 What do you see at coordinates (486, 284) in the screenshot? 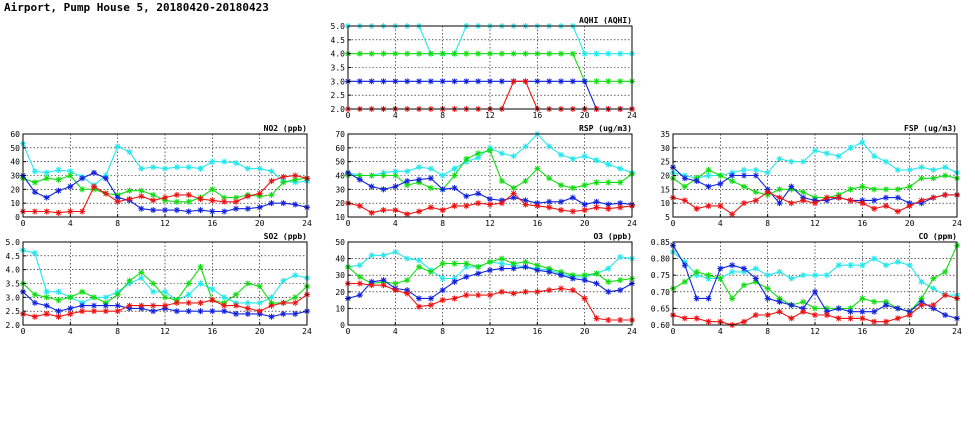
I see `panel-o3: 0 4 8 12 16 20 24 0 10 20 30 40 50 O3 (ppb)` at bounding box center [486, 284].